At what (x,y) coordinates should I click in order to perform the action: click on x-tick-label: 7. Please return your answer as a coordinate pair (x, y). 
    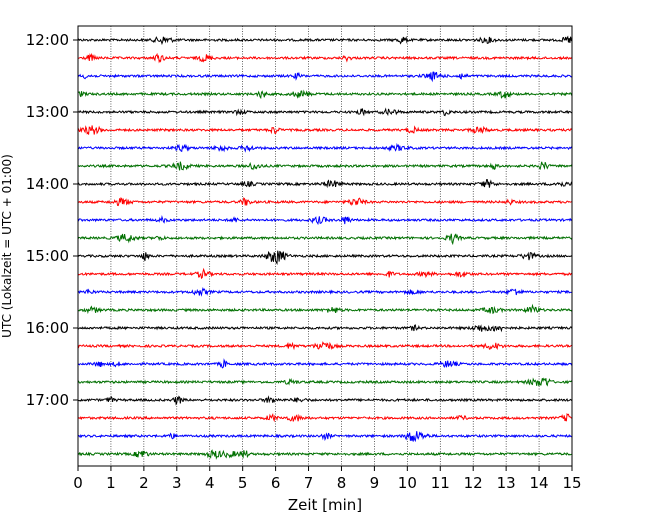
    Looking at the image, I should click on (309, 483).